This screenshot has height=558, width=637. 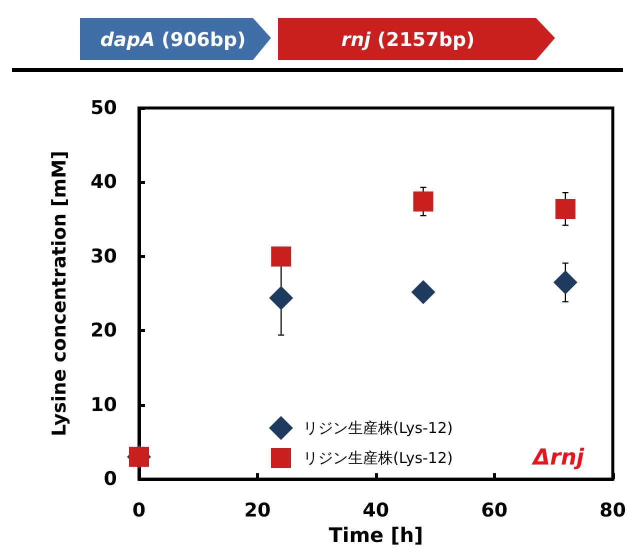 I want to click on x-tick-label: 20, so click(x=257, y=511).